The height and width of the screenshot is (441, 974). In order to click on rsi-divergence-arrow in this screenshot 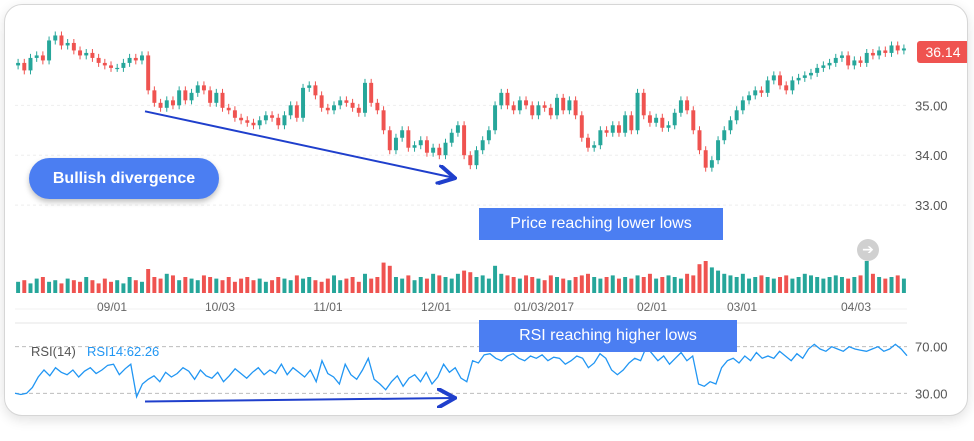, I will do `click(298, 400)`.